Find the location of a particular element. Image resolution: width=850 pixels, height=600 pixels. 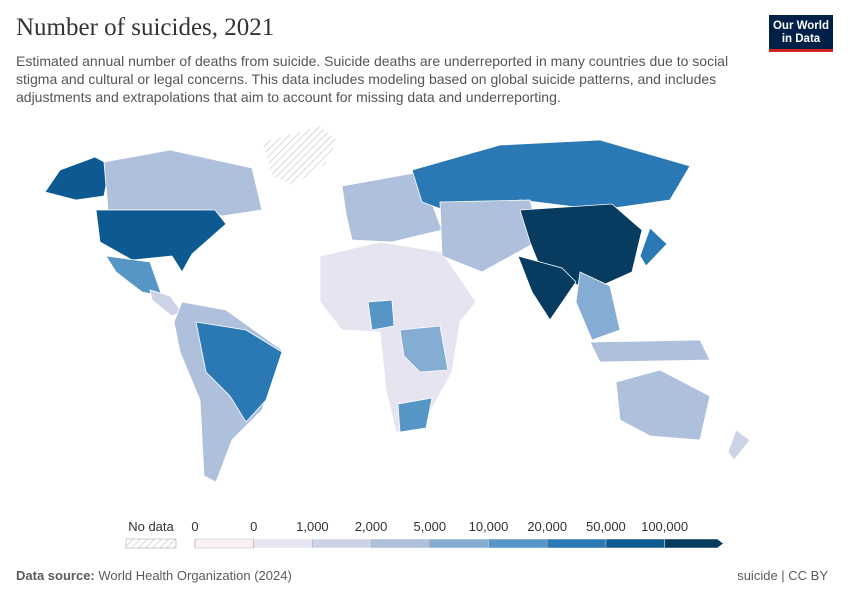

nigeria is located at coordinates (381, 315).